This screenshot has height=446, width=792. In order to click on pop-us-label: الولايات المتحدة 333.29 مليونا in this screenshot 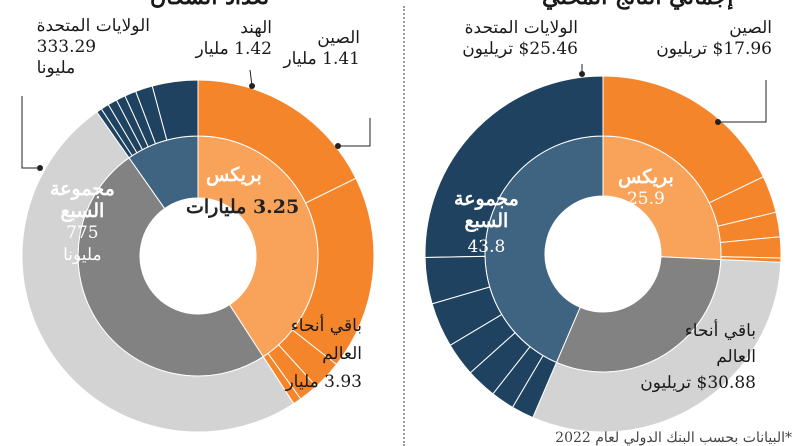, I will do `click(93, 47)`.